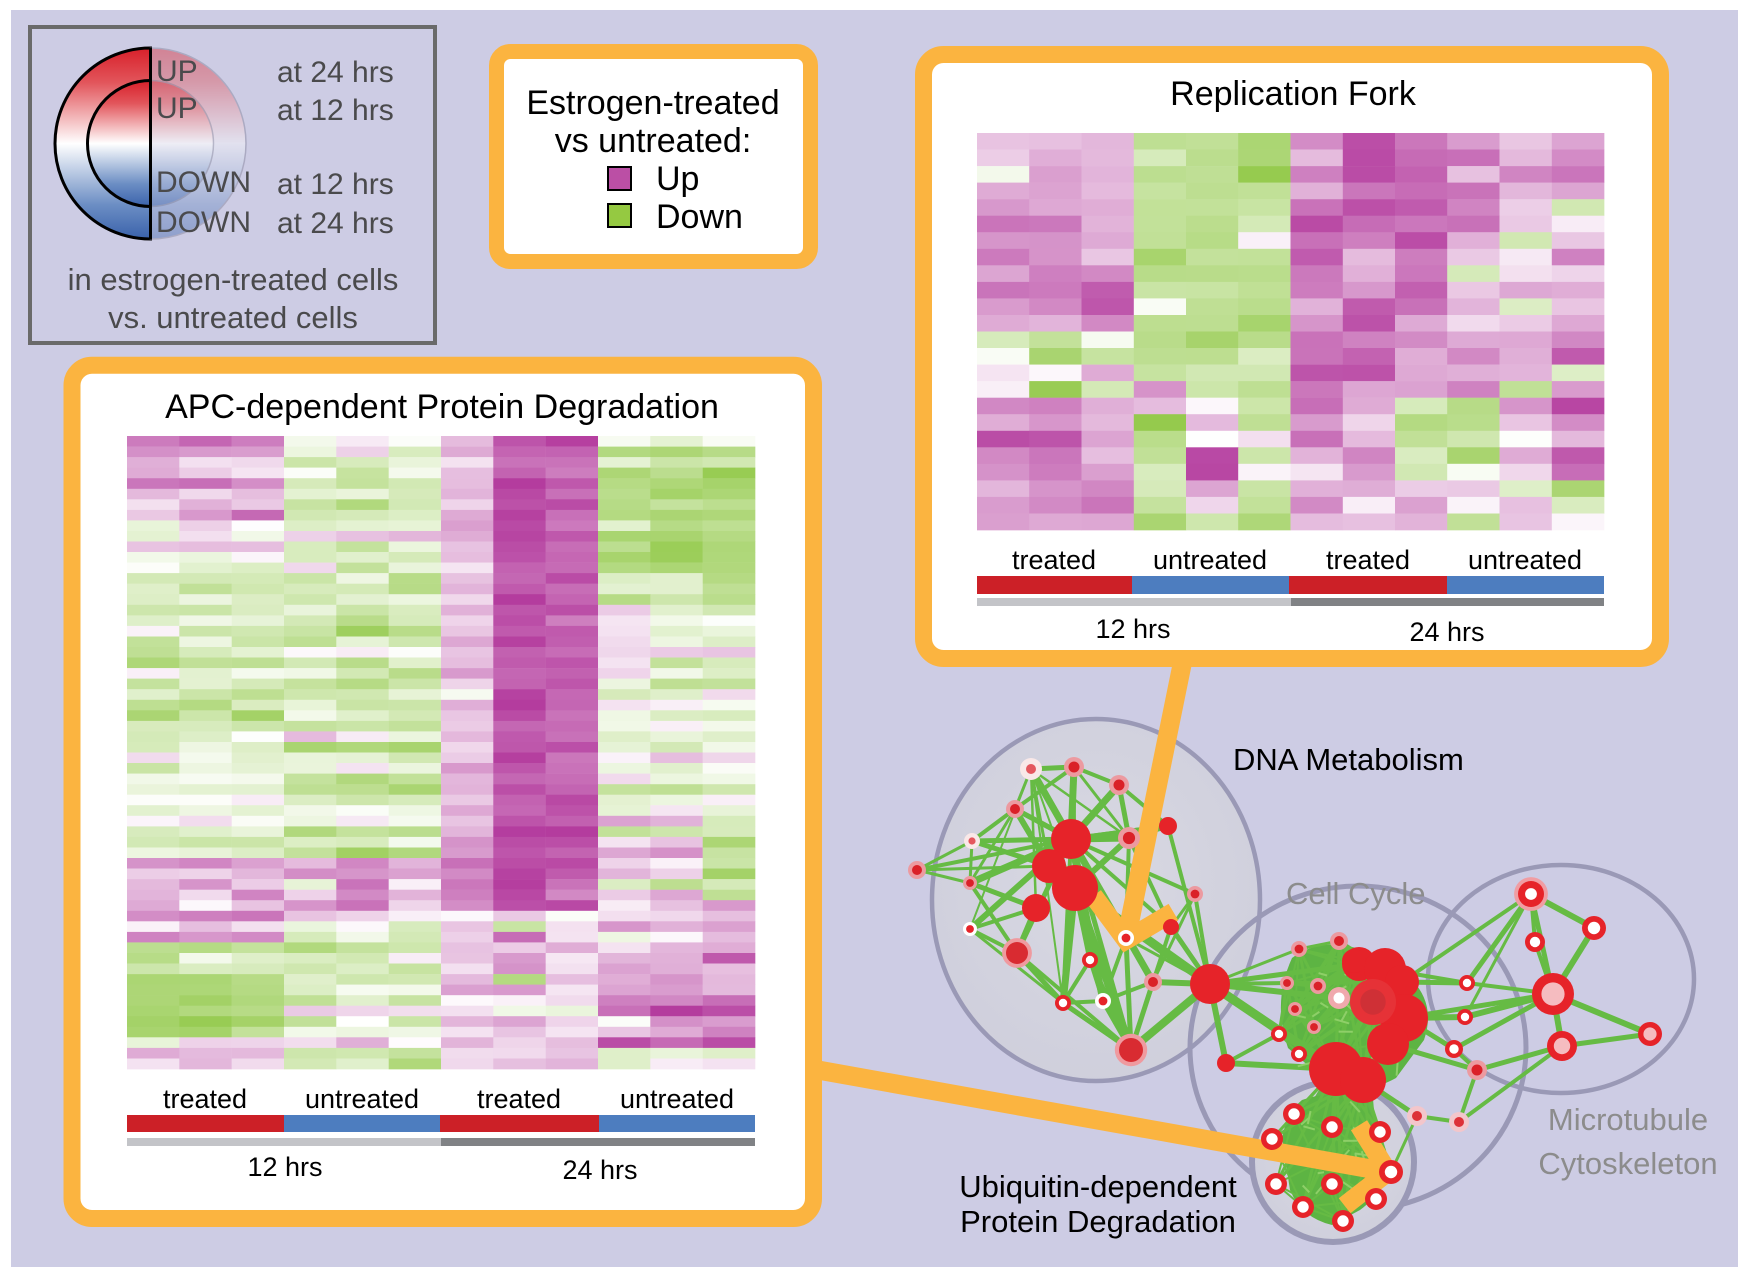 The image size is (1750, 1279). I want to click on svg-text: Down, so click(699, 217).